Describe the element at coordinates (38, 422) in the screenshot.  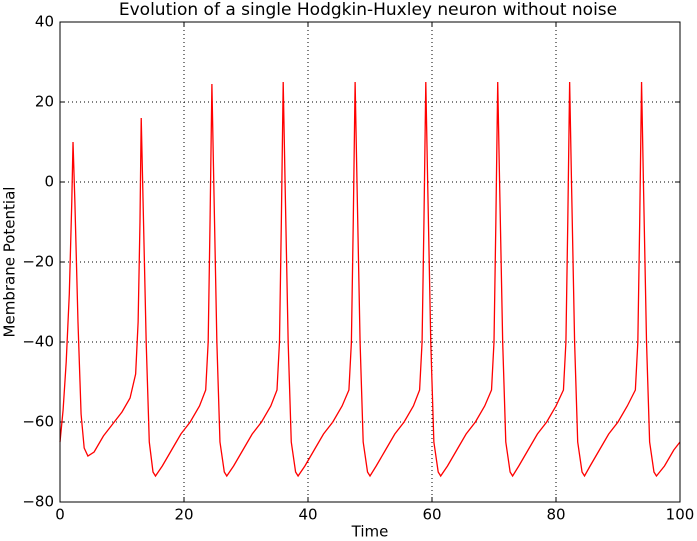
I see `y-tick-label: −60` at that location.